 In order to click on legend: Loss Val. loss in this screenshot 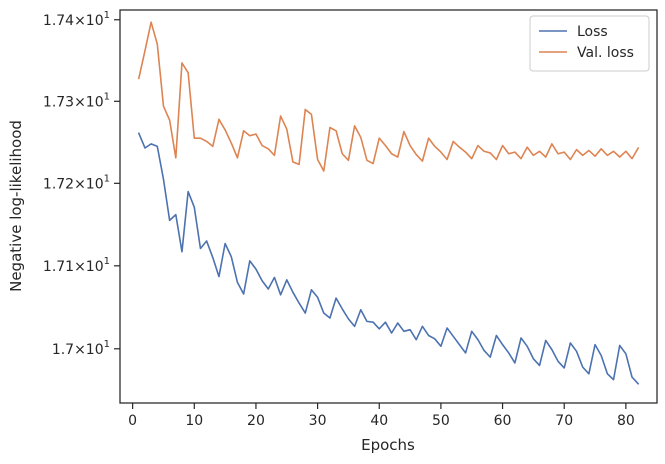, I will do `click(589, 43)`.